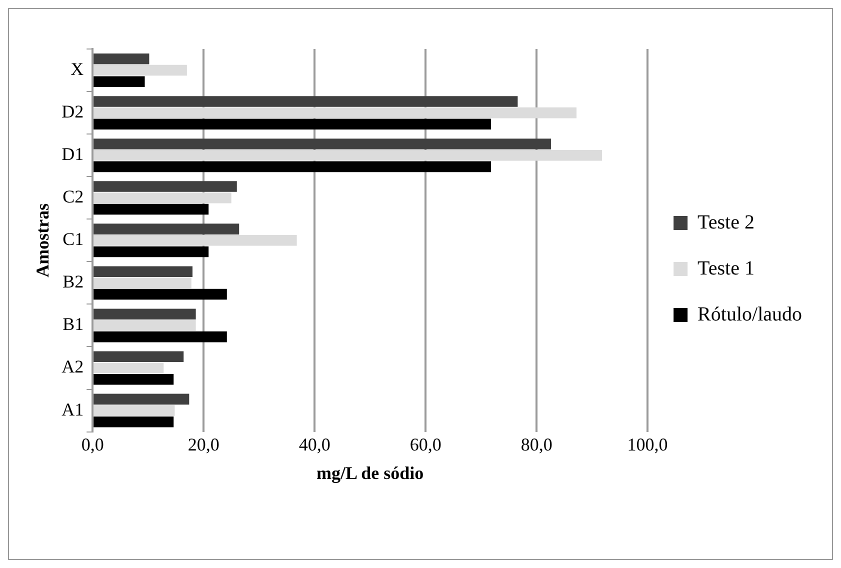 Image resolution: width=841 pixels, height=568 pixels. Describe the element at coordinates (73, 112) in the screenshot. I see `y-tick-label: D2` at that location.